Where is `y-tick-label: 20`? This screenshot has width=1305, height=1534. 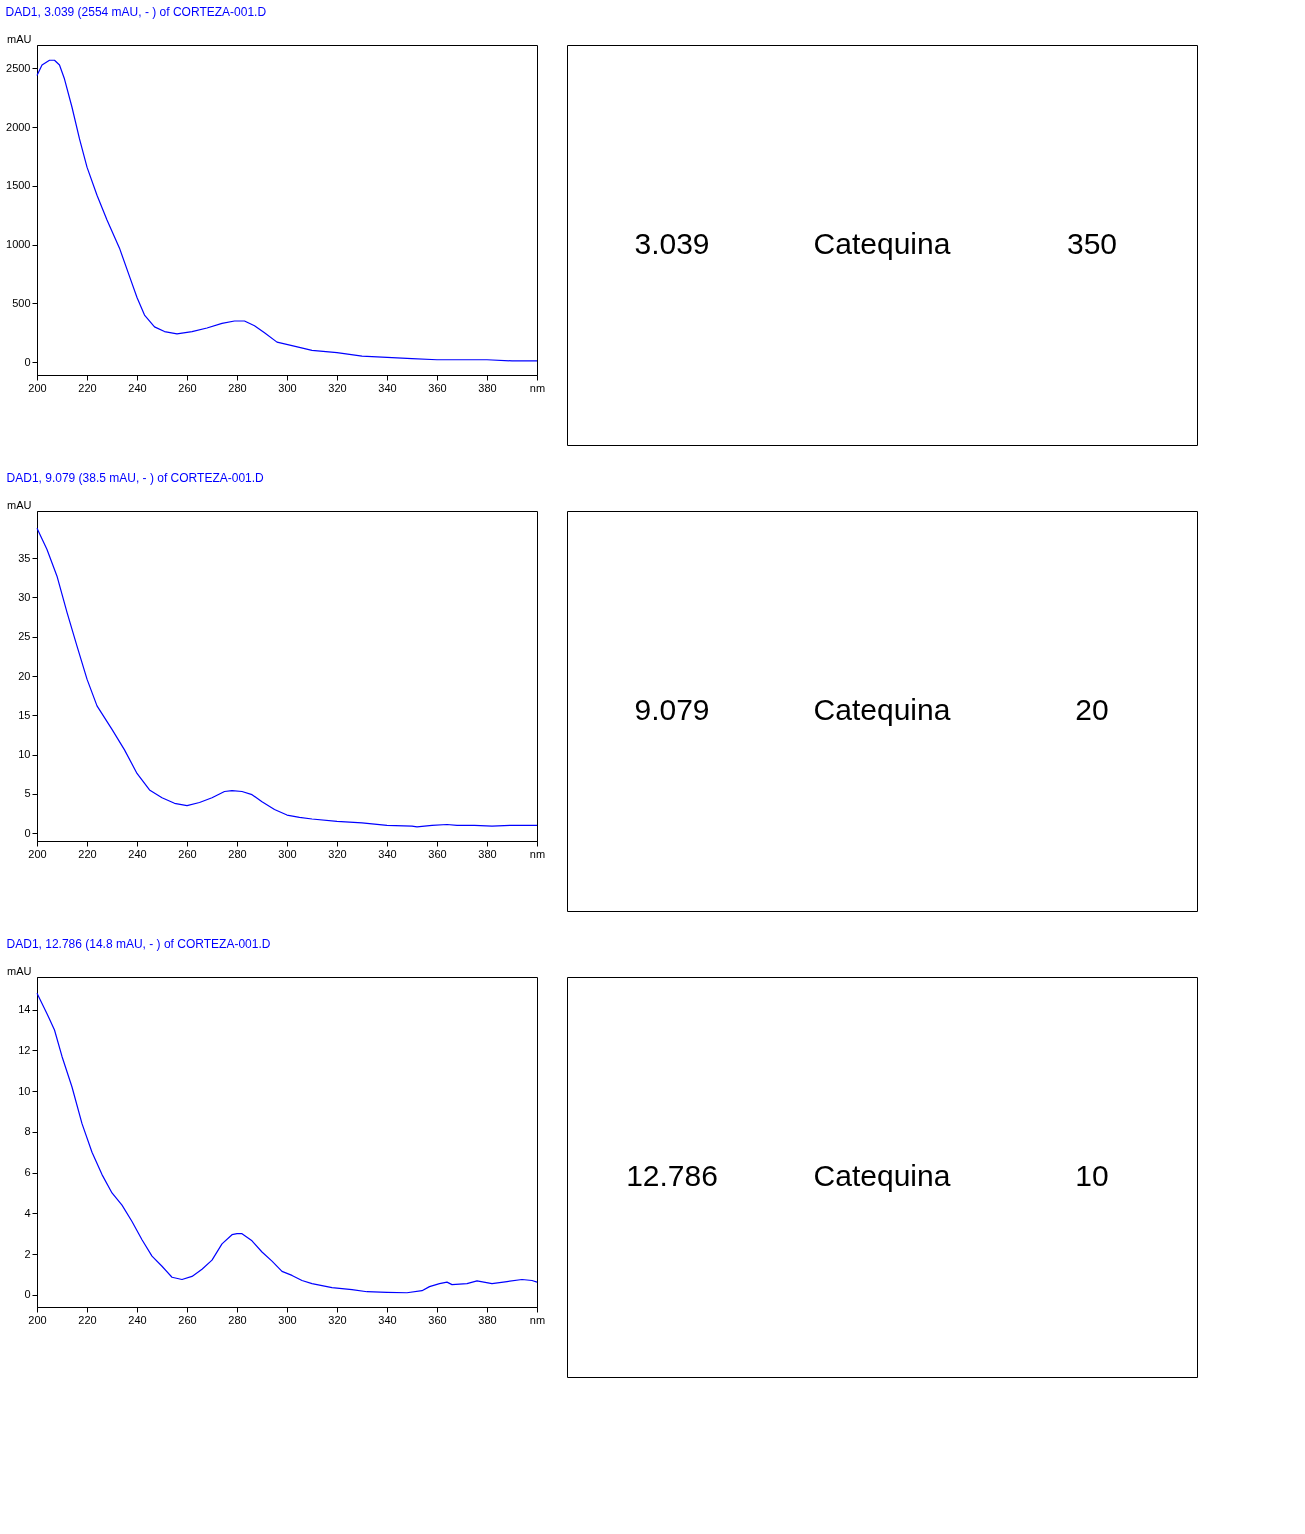
y-tick-label: 20 is located at coordinates (24, 675).